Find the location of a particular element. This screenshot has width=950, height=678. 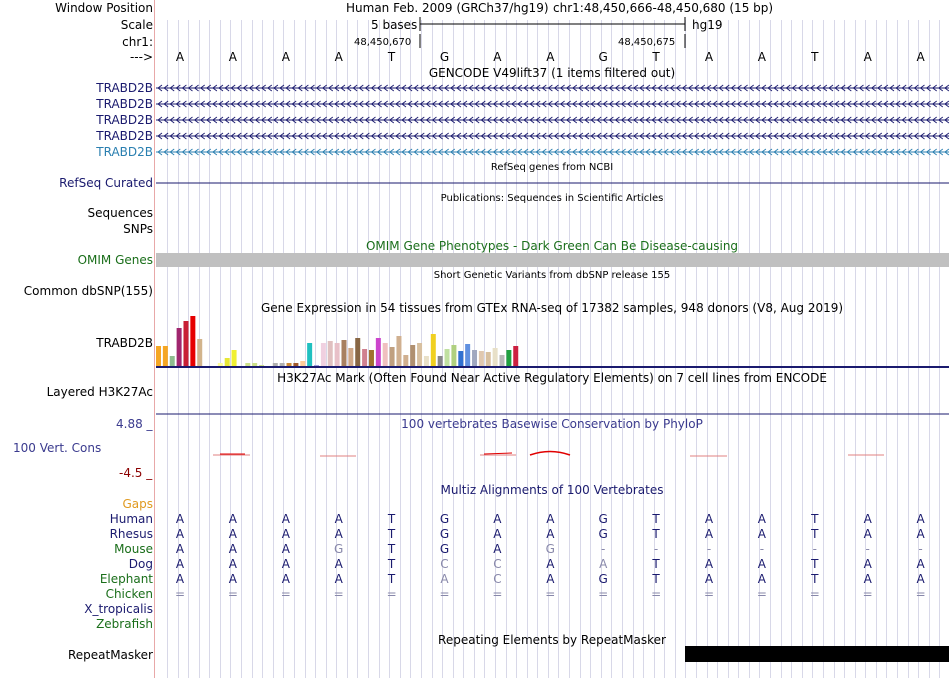

multiz-base: C is located at coordinates (444, 564).